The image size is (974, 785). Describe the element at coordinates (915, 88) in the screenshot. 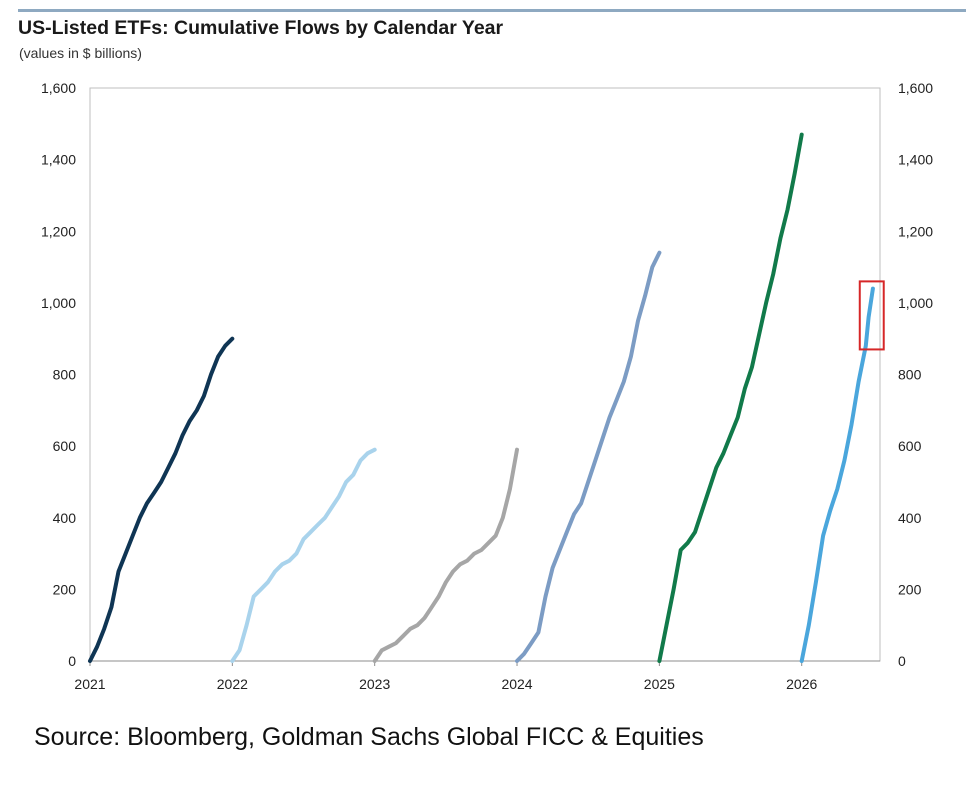

I see `y-tick-label-right: 1,600` at that location.